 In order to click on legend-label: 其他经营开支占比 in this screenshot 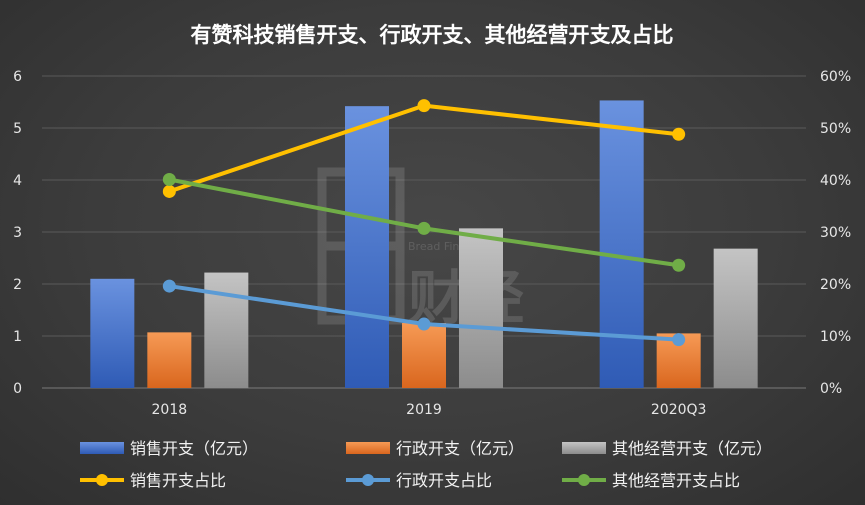, I will do `click(676, 480)`.